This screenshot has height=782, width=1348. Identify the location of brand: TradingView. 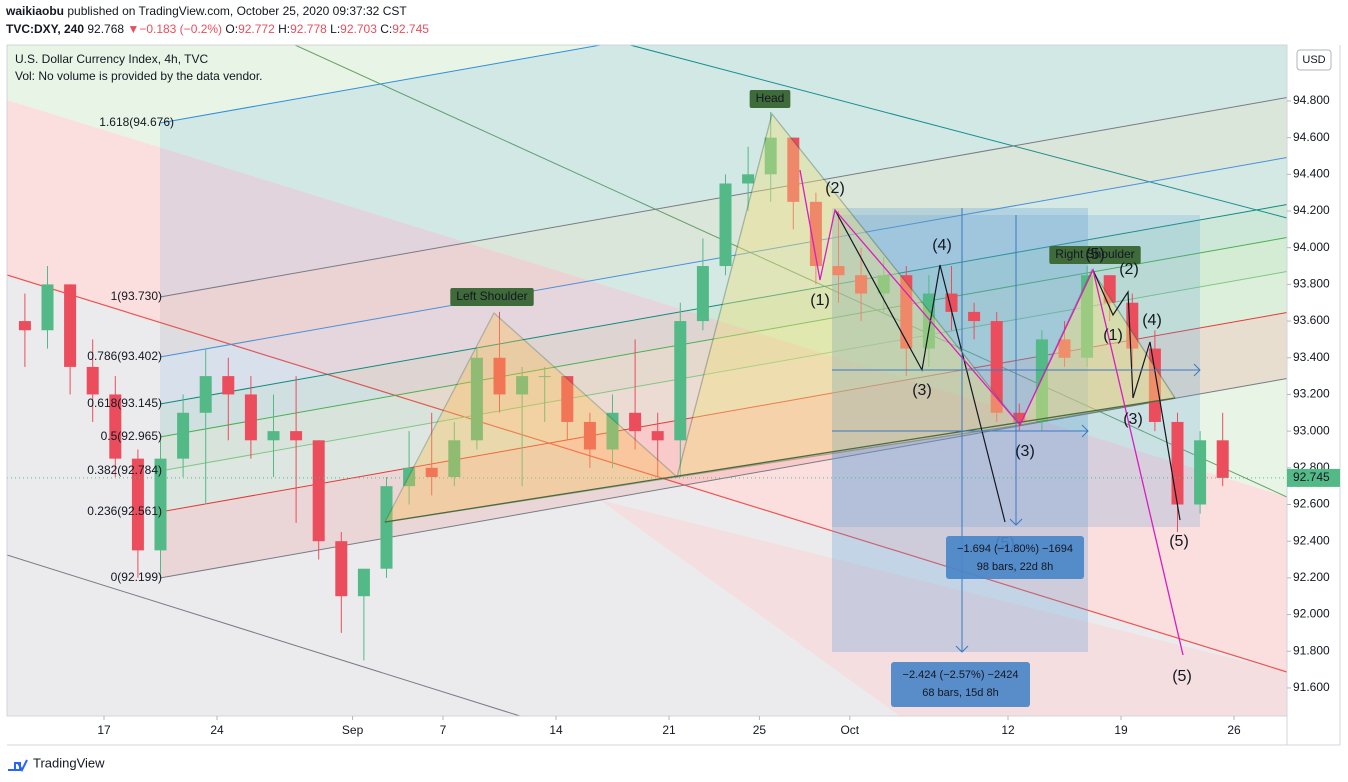
(69, 762).